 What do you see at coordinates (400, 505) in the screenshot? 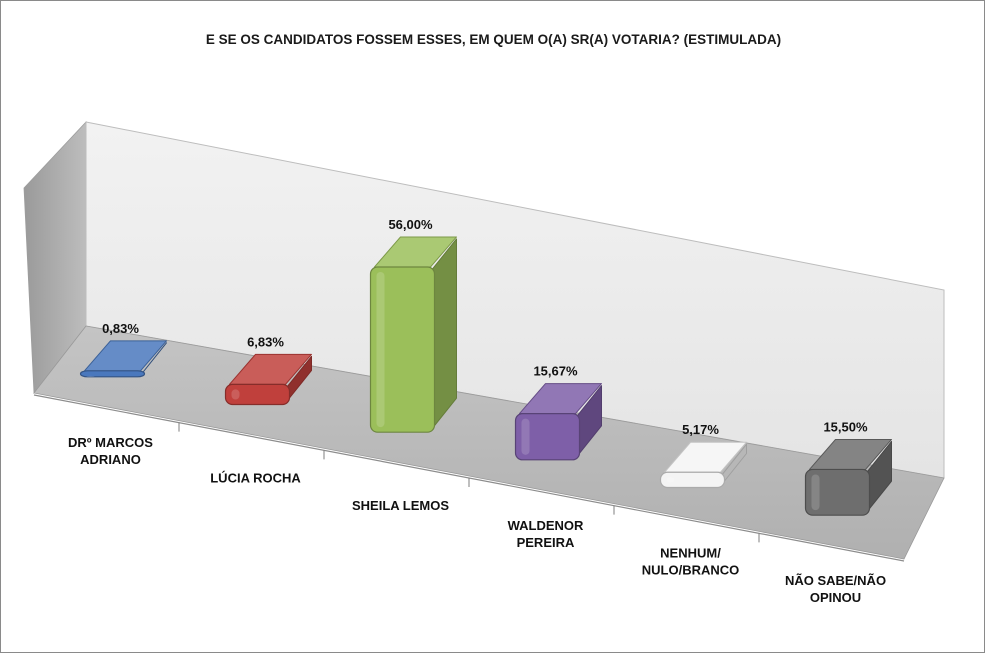
I see `category-label: SHEILA LEMOS` at bounding box center [400, 505].